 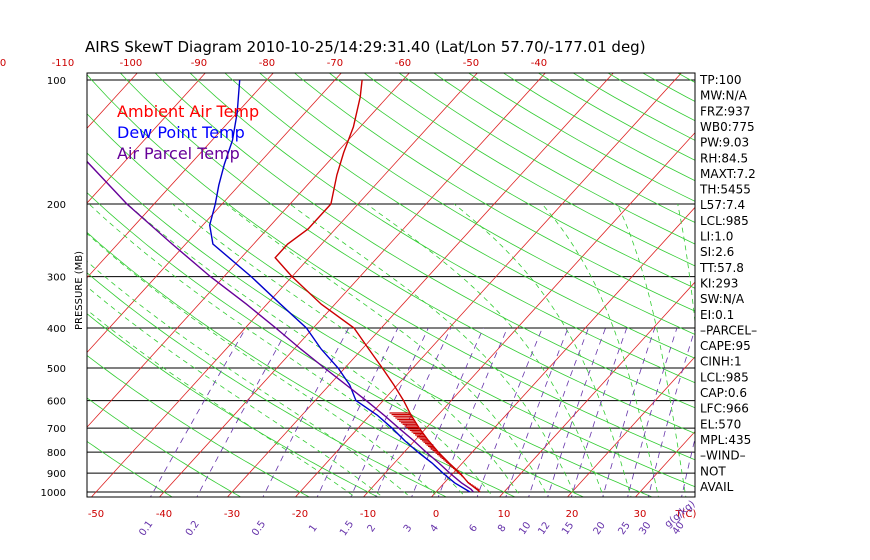 What do you see at coordinates (146, 528) in the screenshot?
I see `mixing-ratio-label: 0.1` at bounding box center [146, 528].